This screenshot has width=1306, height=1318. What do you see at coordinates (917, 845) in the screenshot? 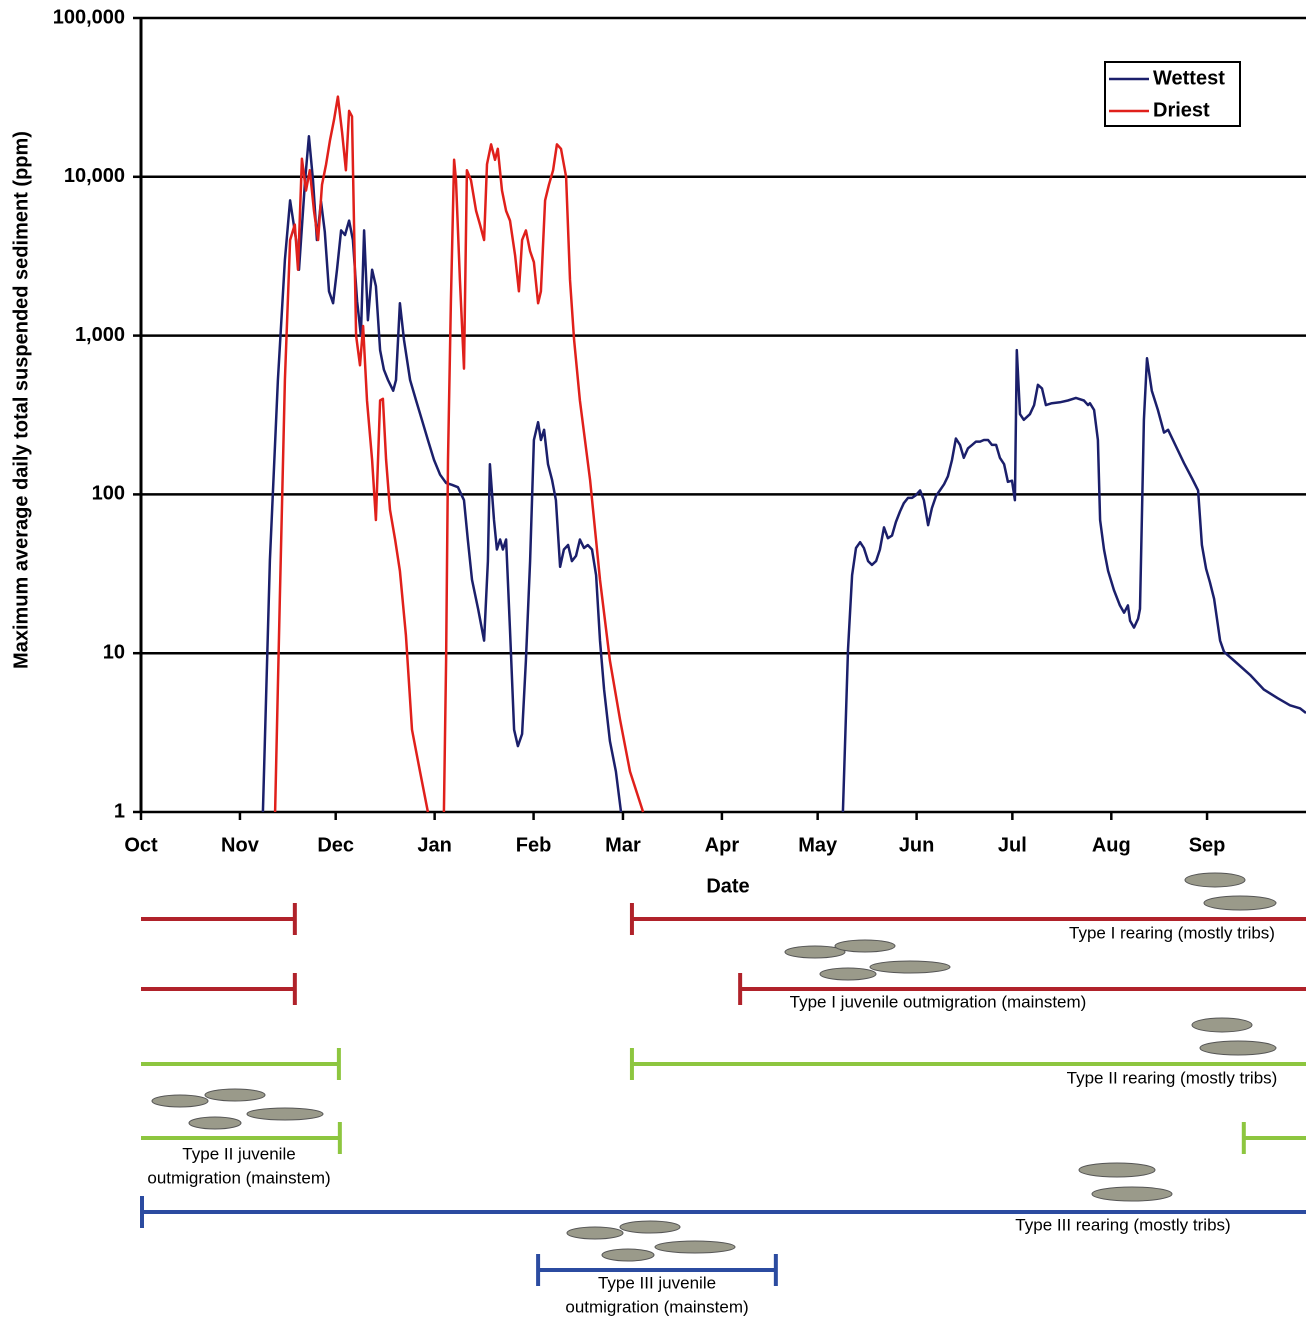
I see `x-tick-label: Jun` at bounding box center [917, 845].